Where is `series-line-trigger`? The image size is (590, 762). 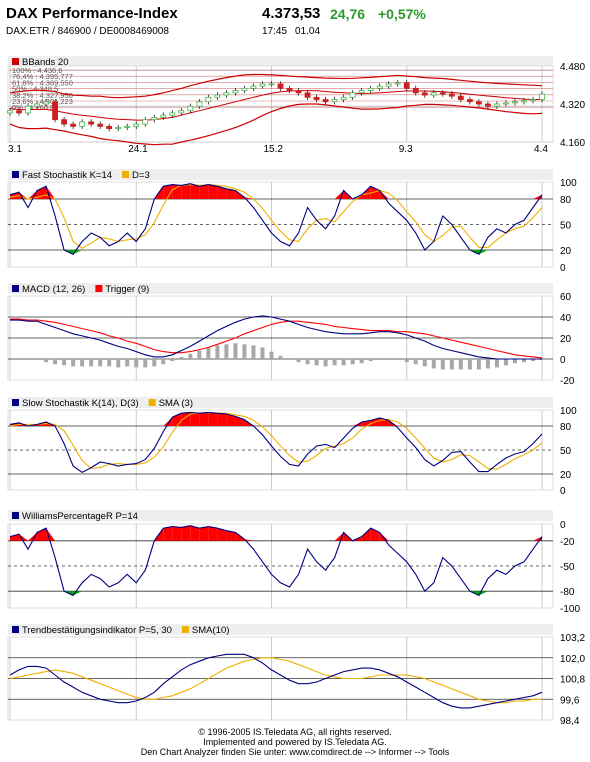
series-line-trigger is located at coordinates (276, 338).